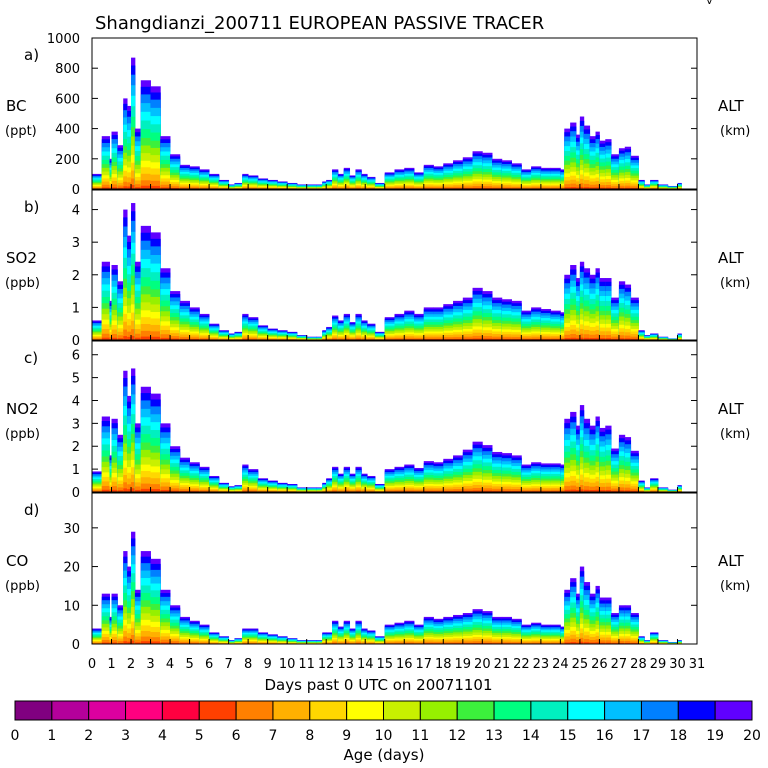 The width and height of the screenshot is (768, 768). I want to click on right-axis-unit: (km), so click(735, 131).